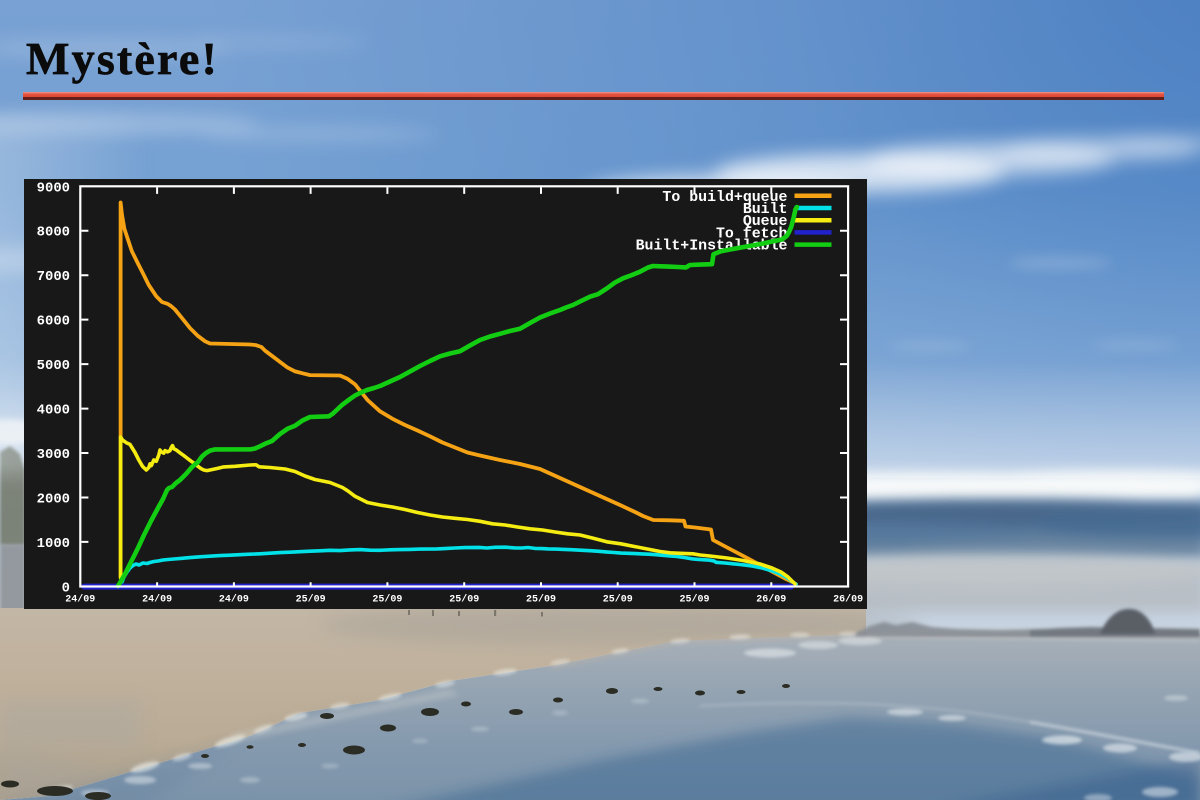 This screenshot has width=1200, height=800. What do you see at coordinates (765, 222) in the screenshot?
I see `svg-text: Queue` at bounding box center [765, 222].